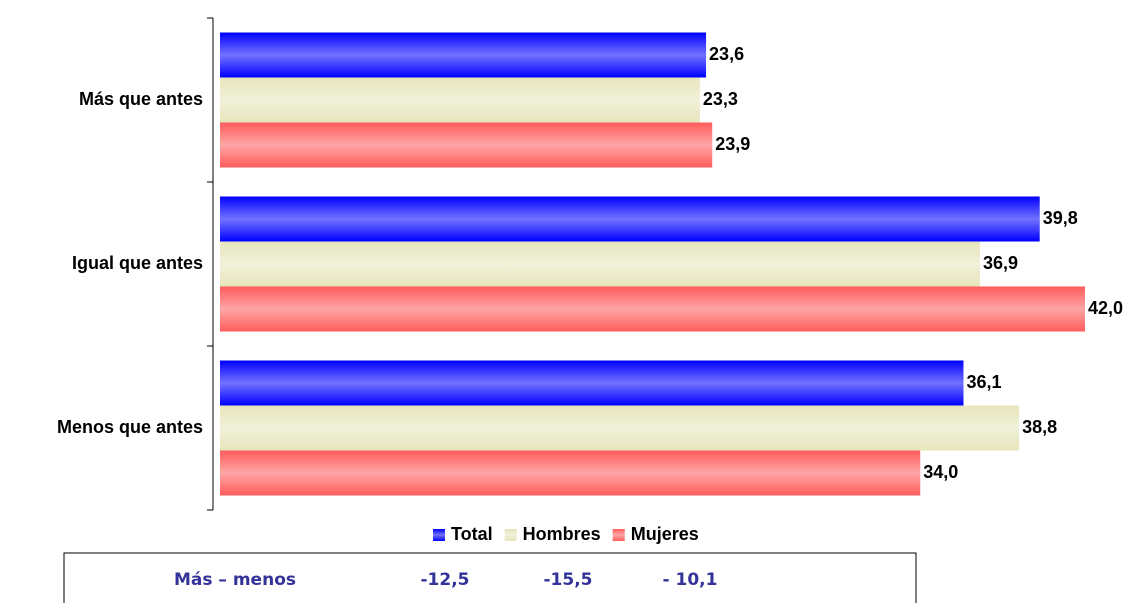  Describe the element at coordinates (1000, 263) in the screenshot. I see `value-label: 36,9` at that location.